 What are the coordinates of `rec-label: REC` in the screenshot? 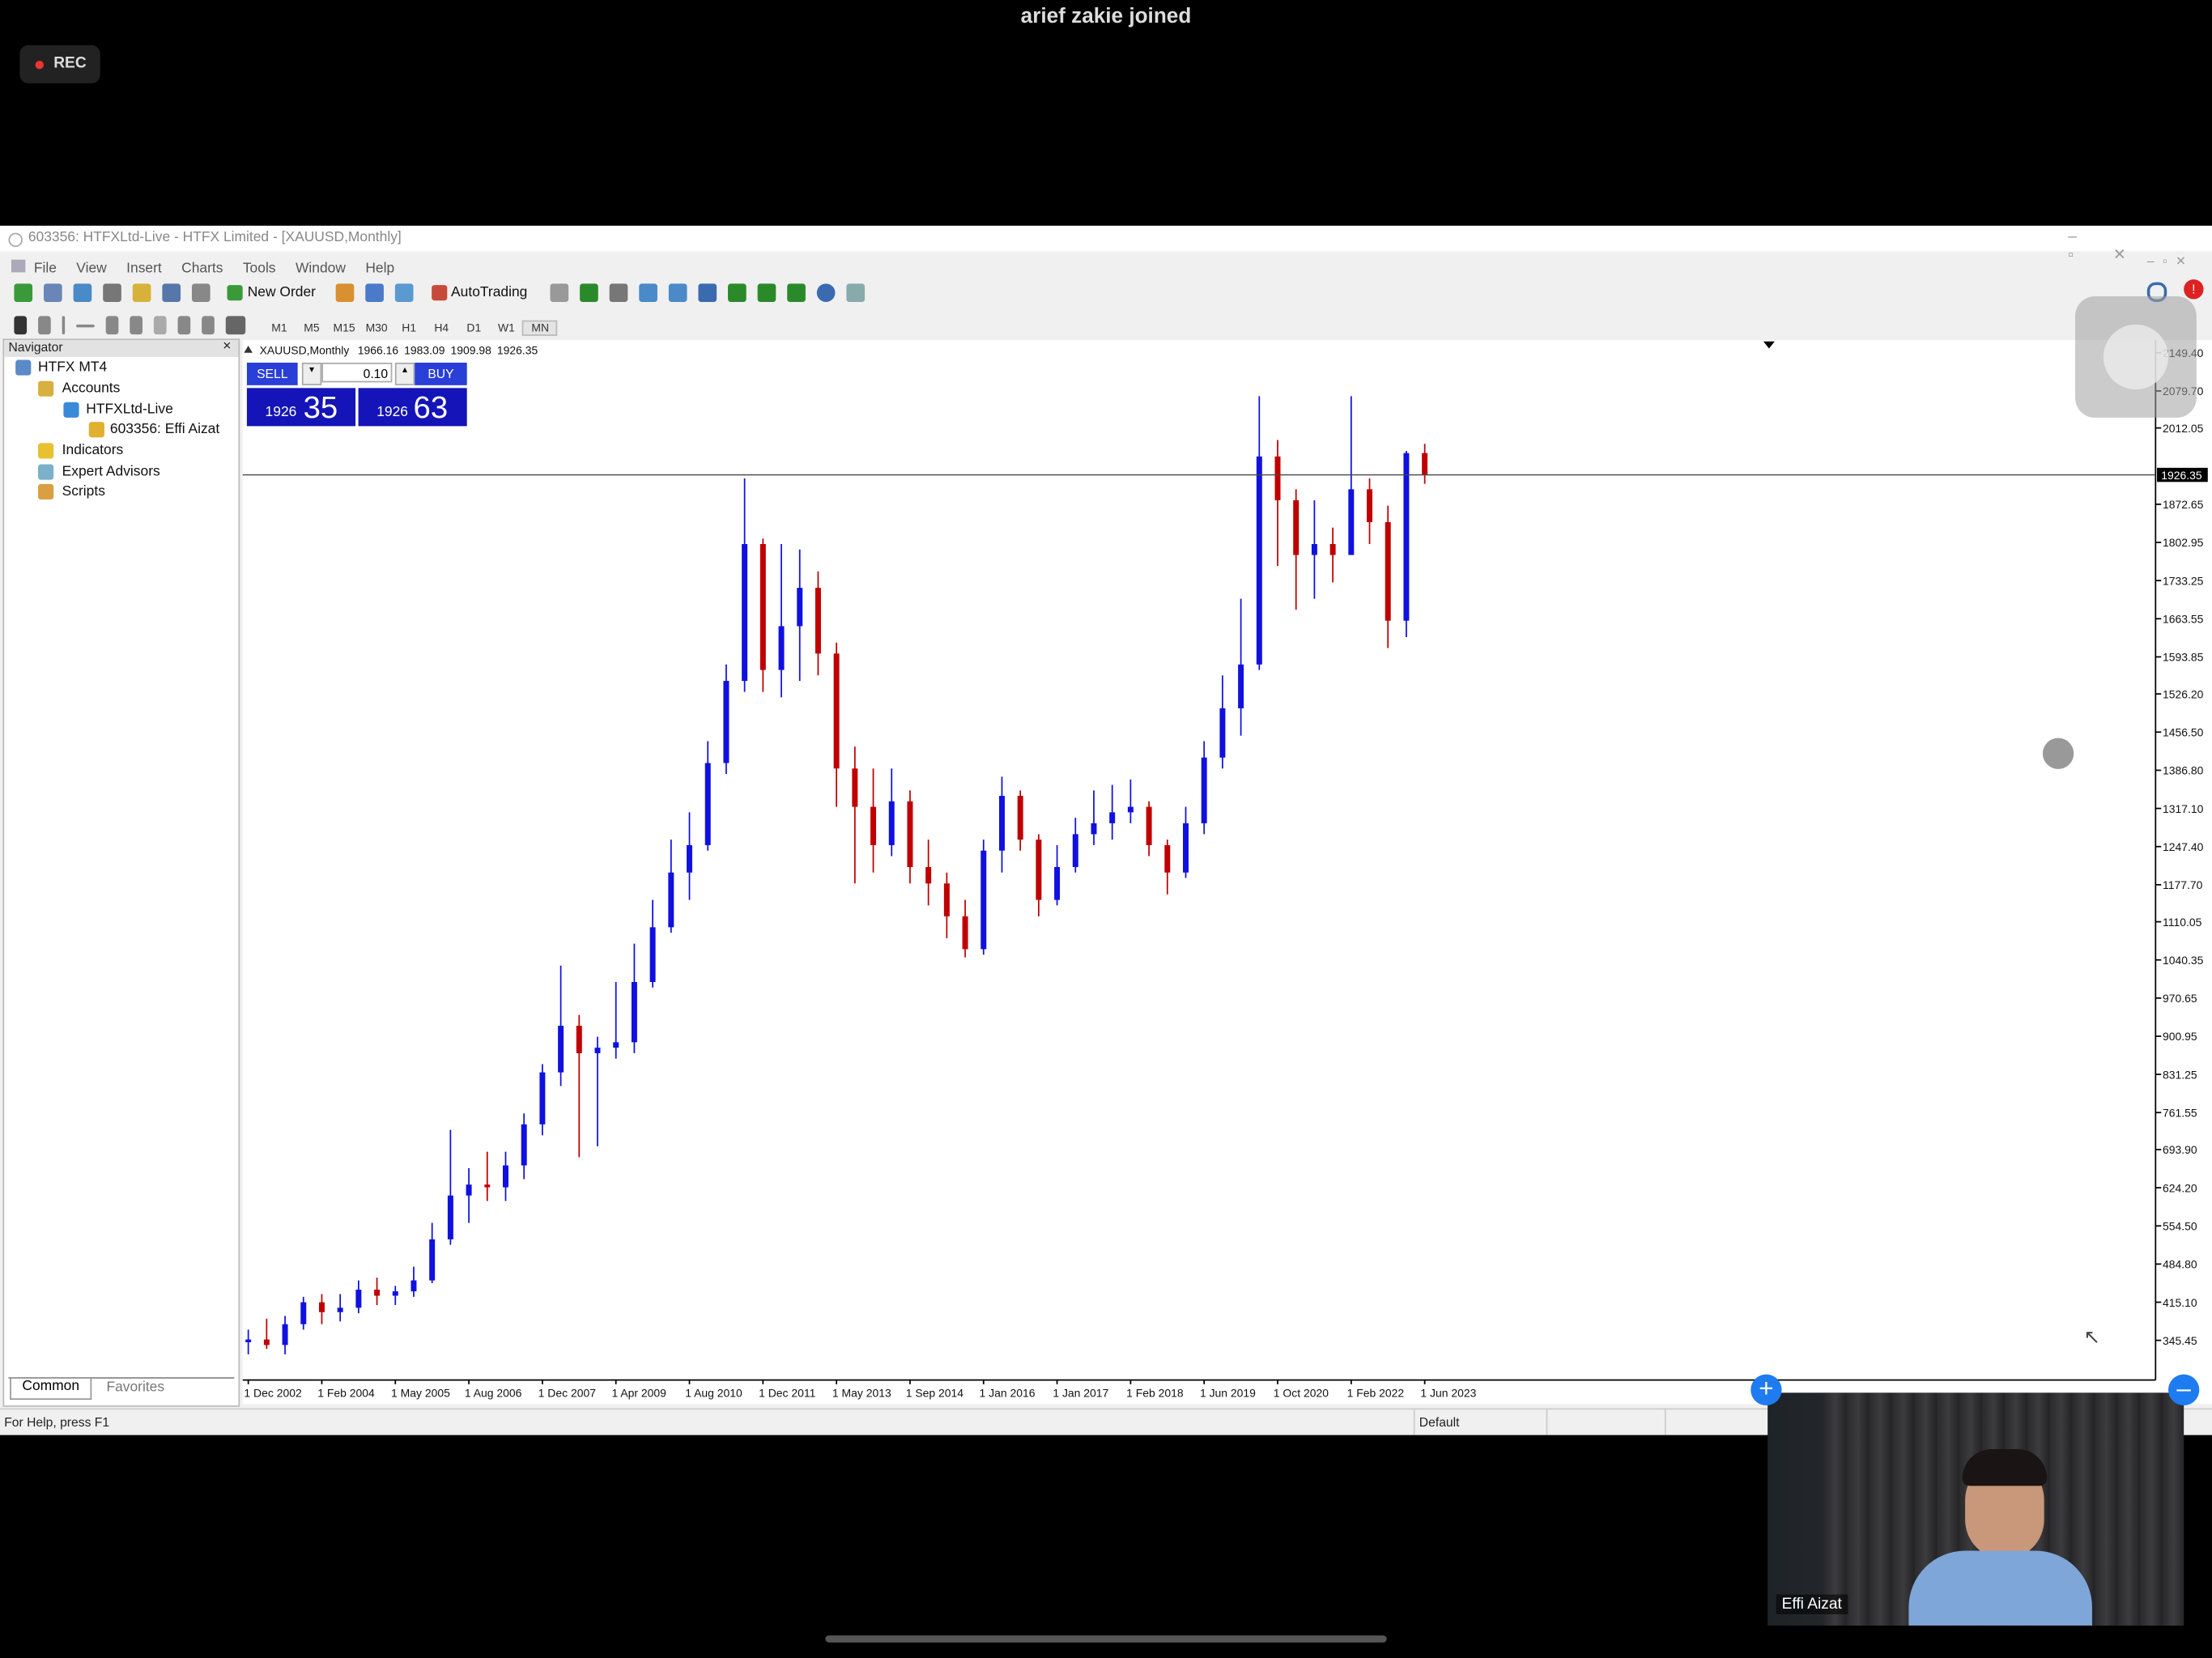 It's located at (70, 63).